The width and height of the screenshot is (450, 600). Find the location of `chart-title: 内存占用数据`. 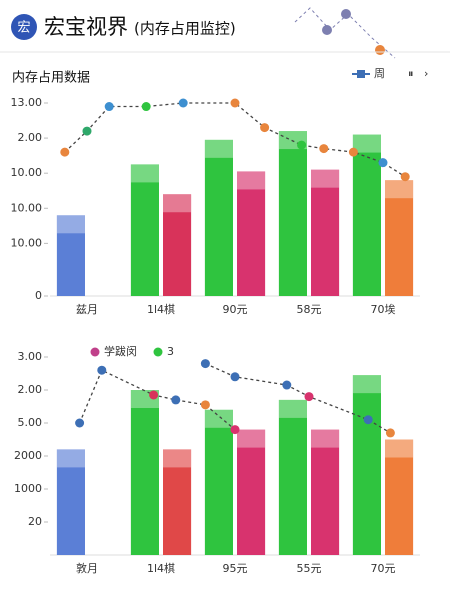

chart-title: 内存占用数据 is located at coordinates (51, 78).